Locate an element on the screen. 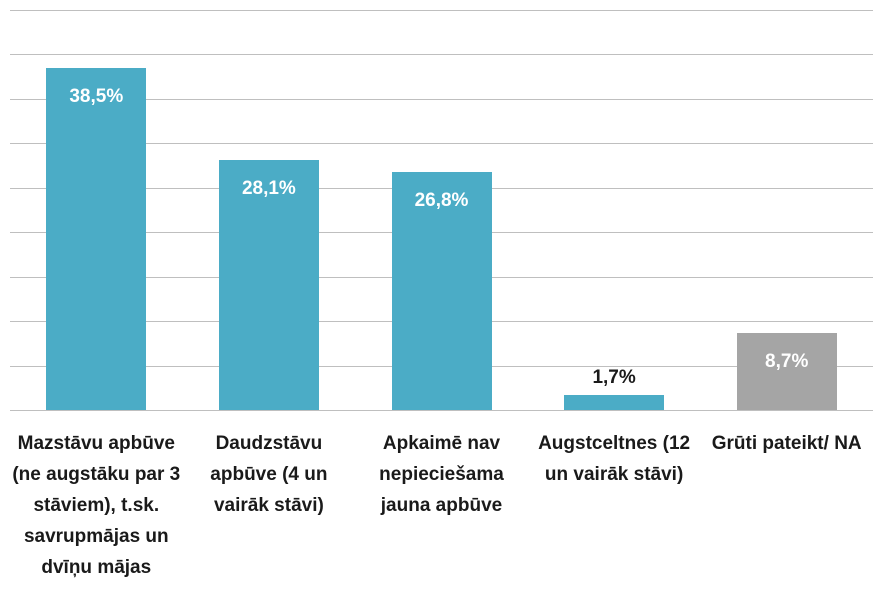 This screenshot has height=609, width=873. x-tick-label: Daudzstāvu apbūve (4 un vairāk stāvi) is located at coordinates (269, 474).